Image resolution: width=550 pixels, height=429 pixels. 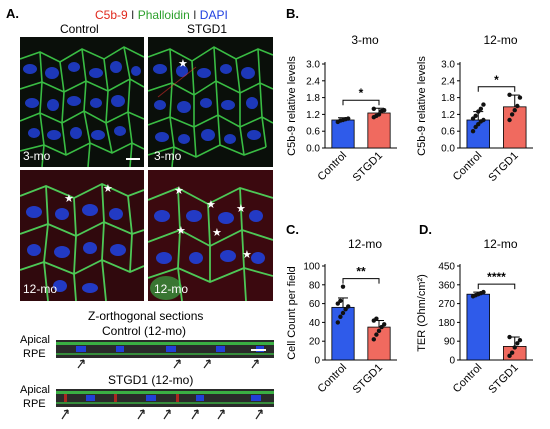 I want to click on row-label-3mo-control: 3-mo, so click(x=37, y=156).